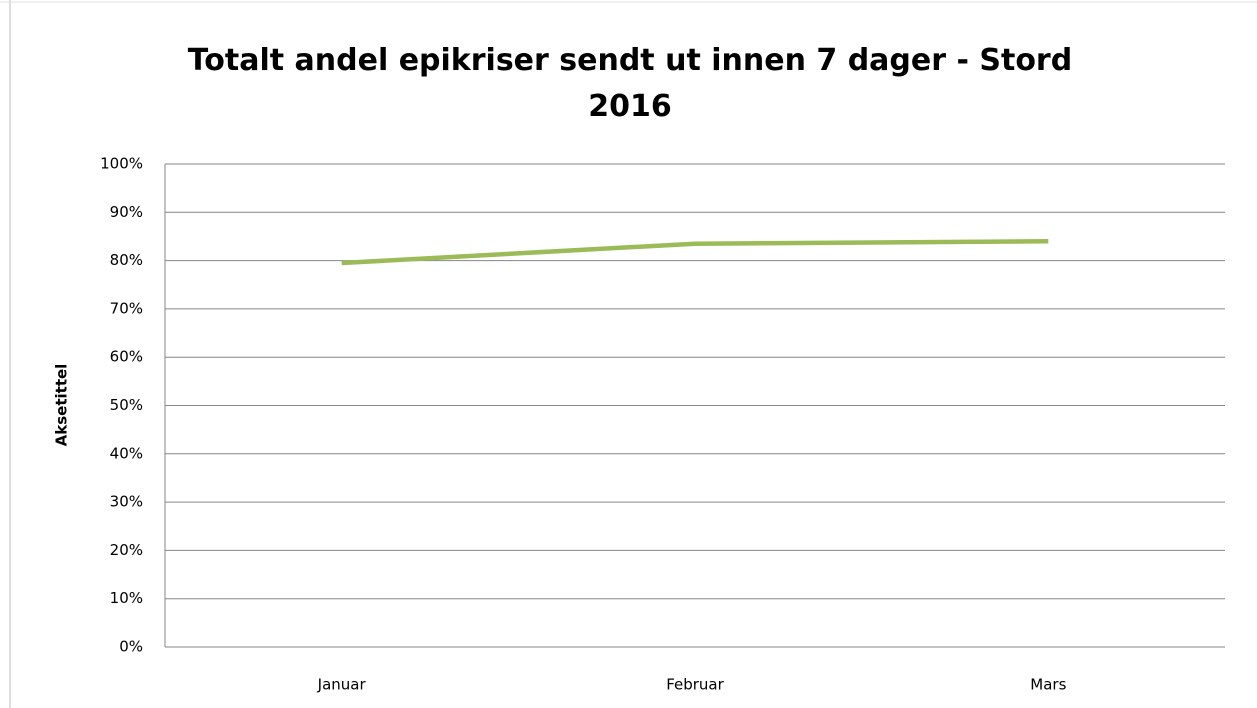 The height and width of the screenshot is (708, 1257). I want to click on y-tick-label: 50%, so click(126, 405).